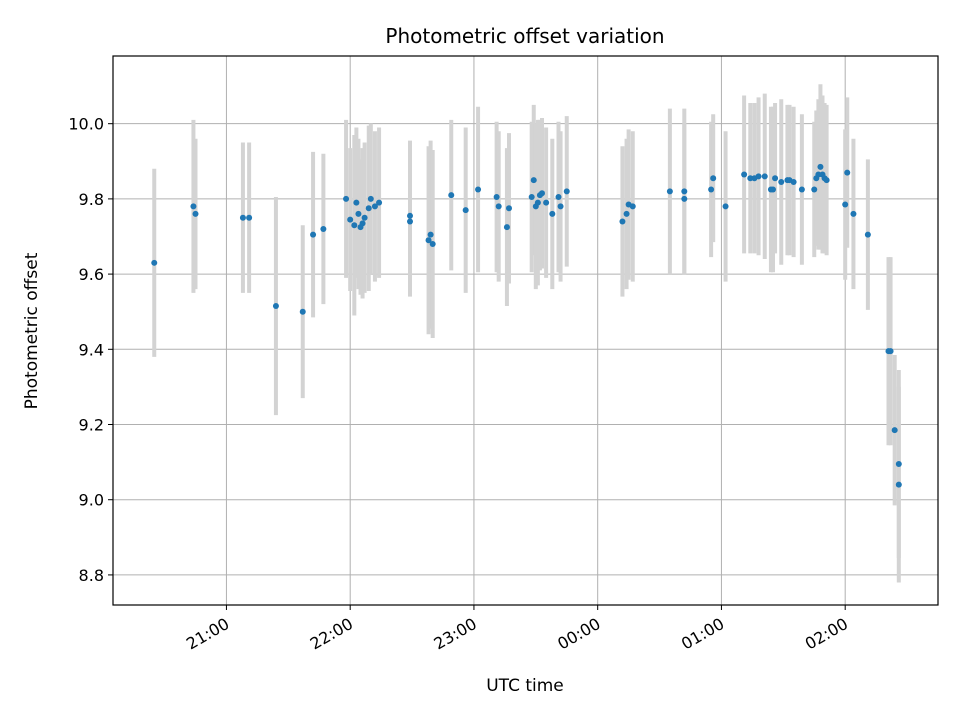  Describe the element at coordinates (524, 36) in the screenshot. I see `chart-title: Photometric offset variation` at that location.